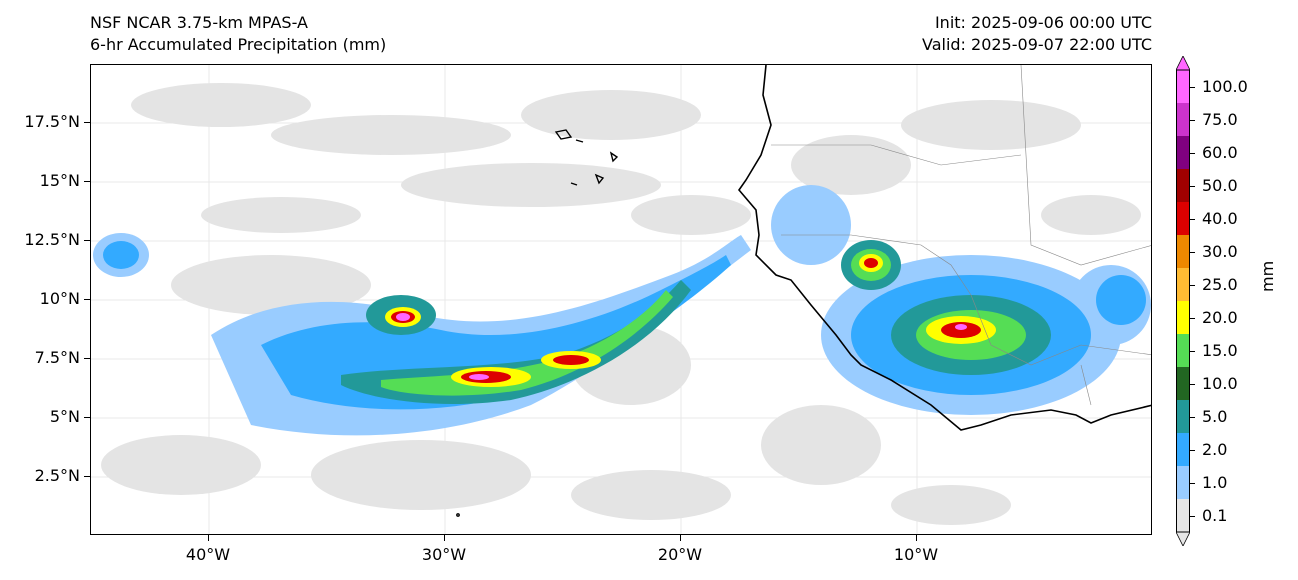 The height and width of the screenshot is (580, 1298). What do you see at coordinates (1215, 482) in the screenshot?
I see `colorbar-label: 1.0` at bounding box center [1215, 482].